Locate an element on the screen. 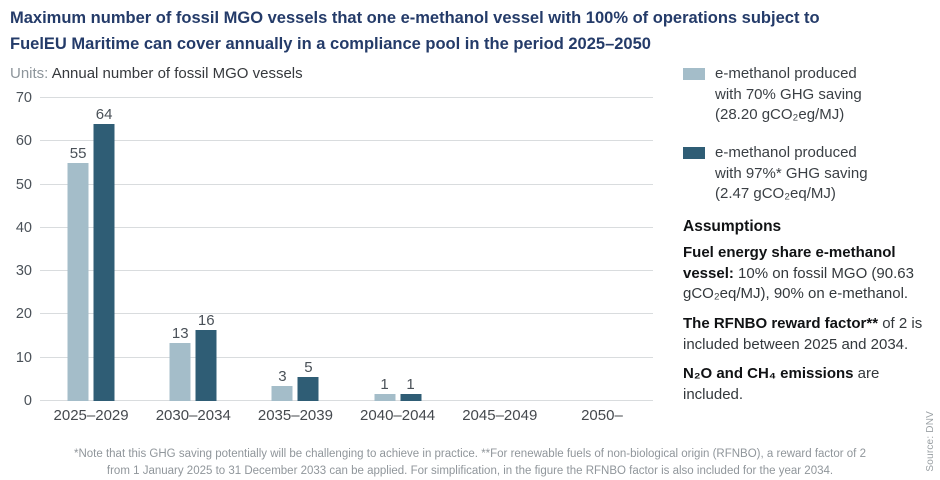 The height and width of the screenshot is (480, 940). y-tick-label: 20 is located at coordinates (23, 314).